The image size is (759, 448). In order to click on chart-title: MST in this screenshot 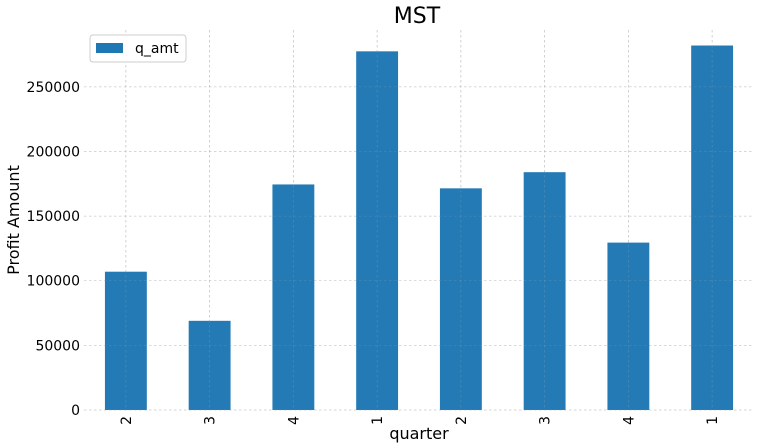, I will do `click(417, 16)`.